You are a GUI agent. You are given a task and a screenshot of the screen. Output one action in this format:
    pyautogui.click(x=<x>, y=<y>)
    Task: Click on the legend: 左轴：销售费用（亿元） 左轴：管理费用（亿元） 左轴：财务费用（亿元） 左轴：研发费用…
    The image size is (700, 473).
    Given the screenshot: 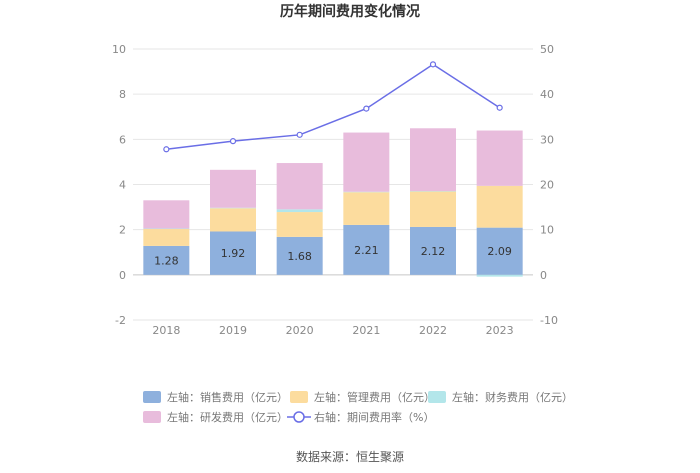 What is the action you would take?
    pyautogui.click(x=358, y=407)
    